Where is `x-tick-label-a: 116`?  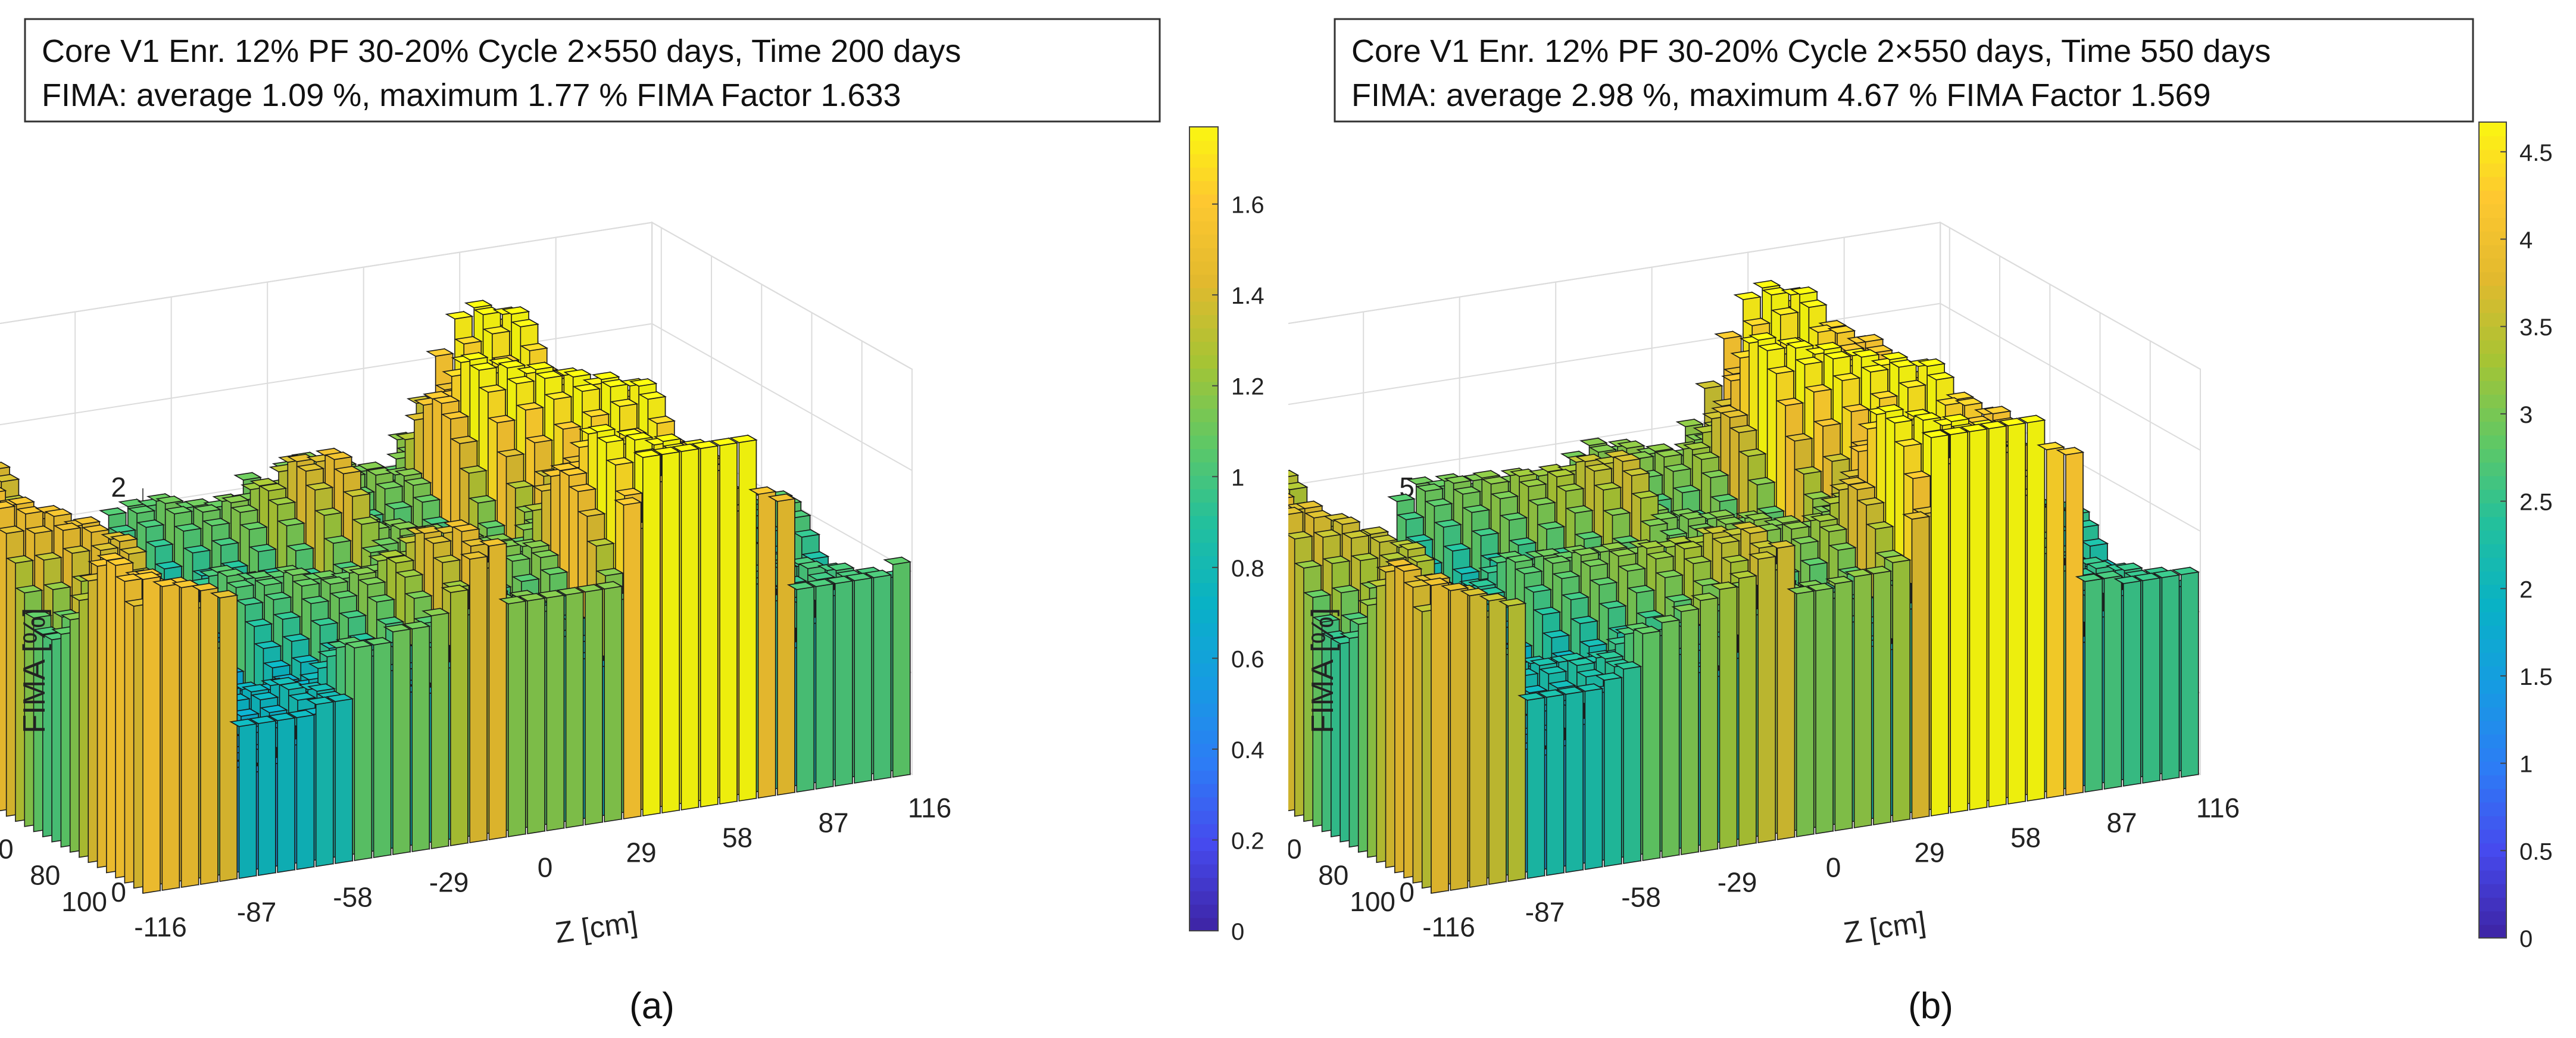 x-tick-label-a: 116 is located at coordinates (929, 809).